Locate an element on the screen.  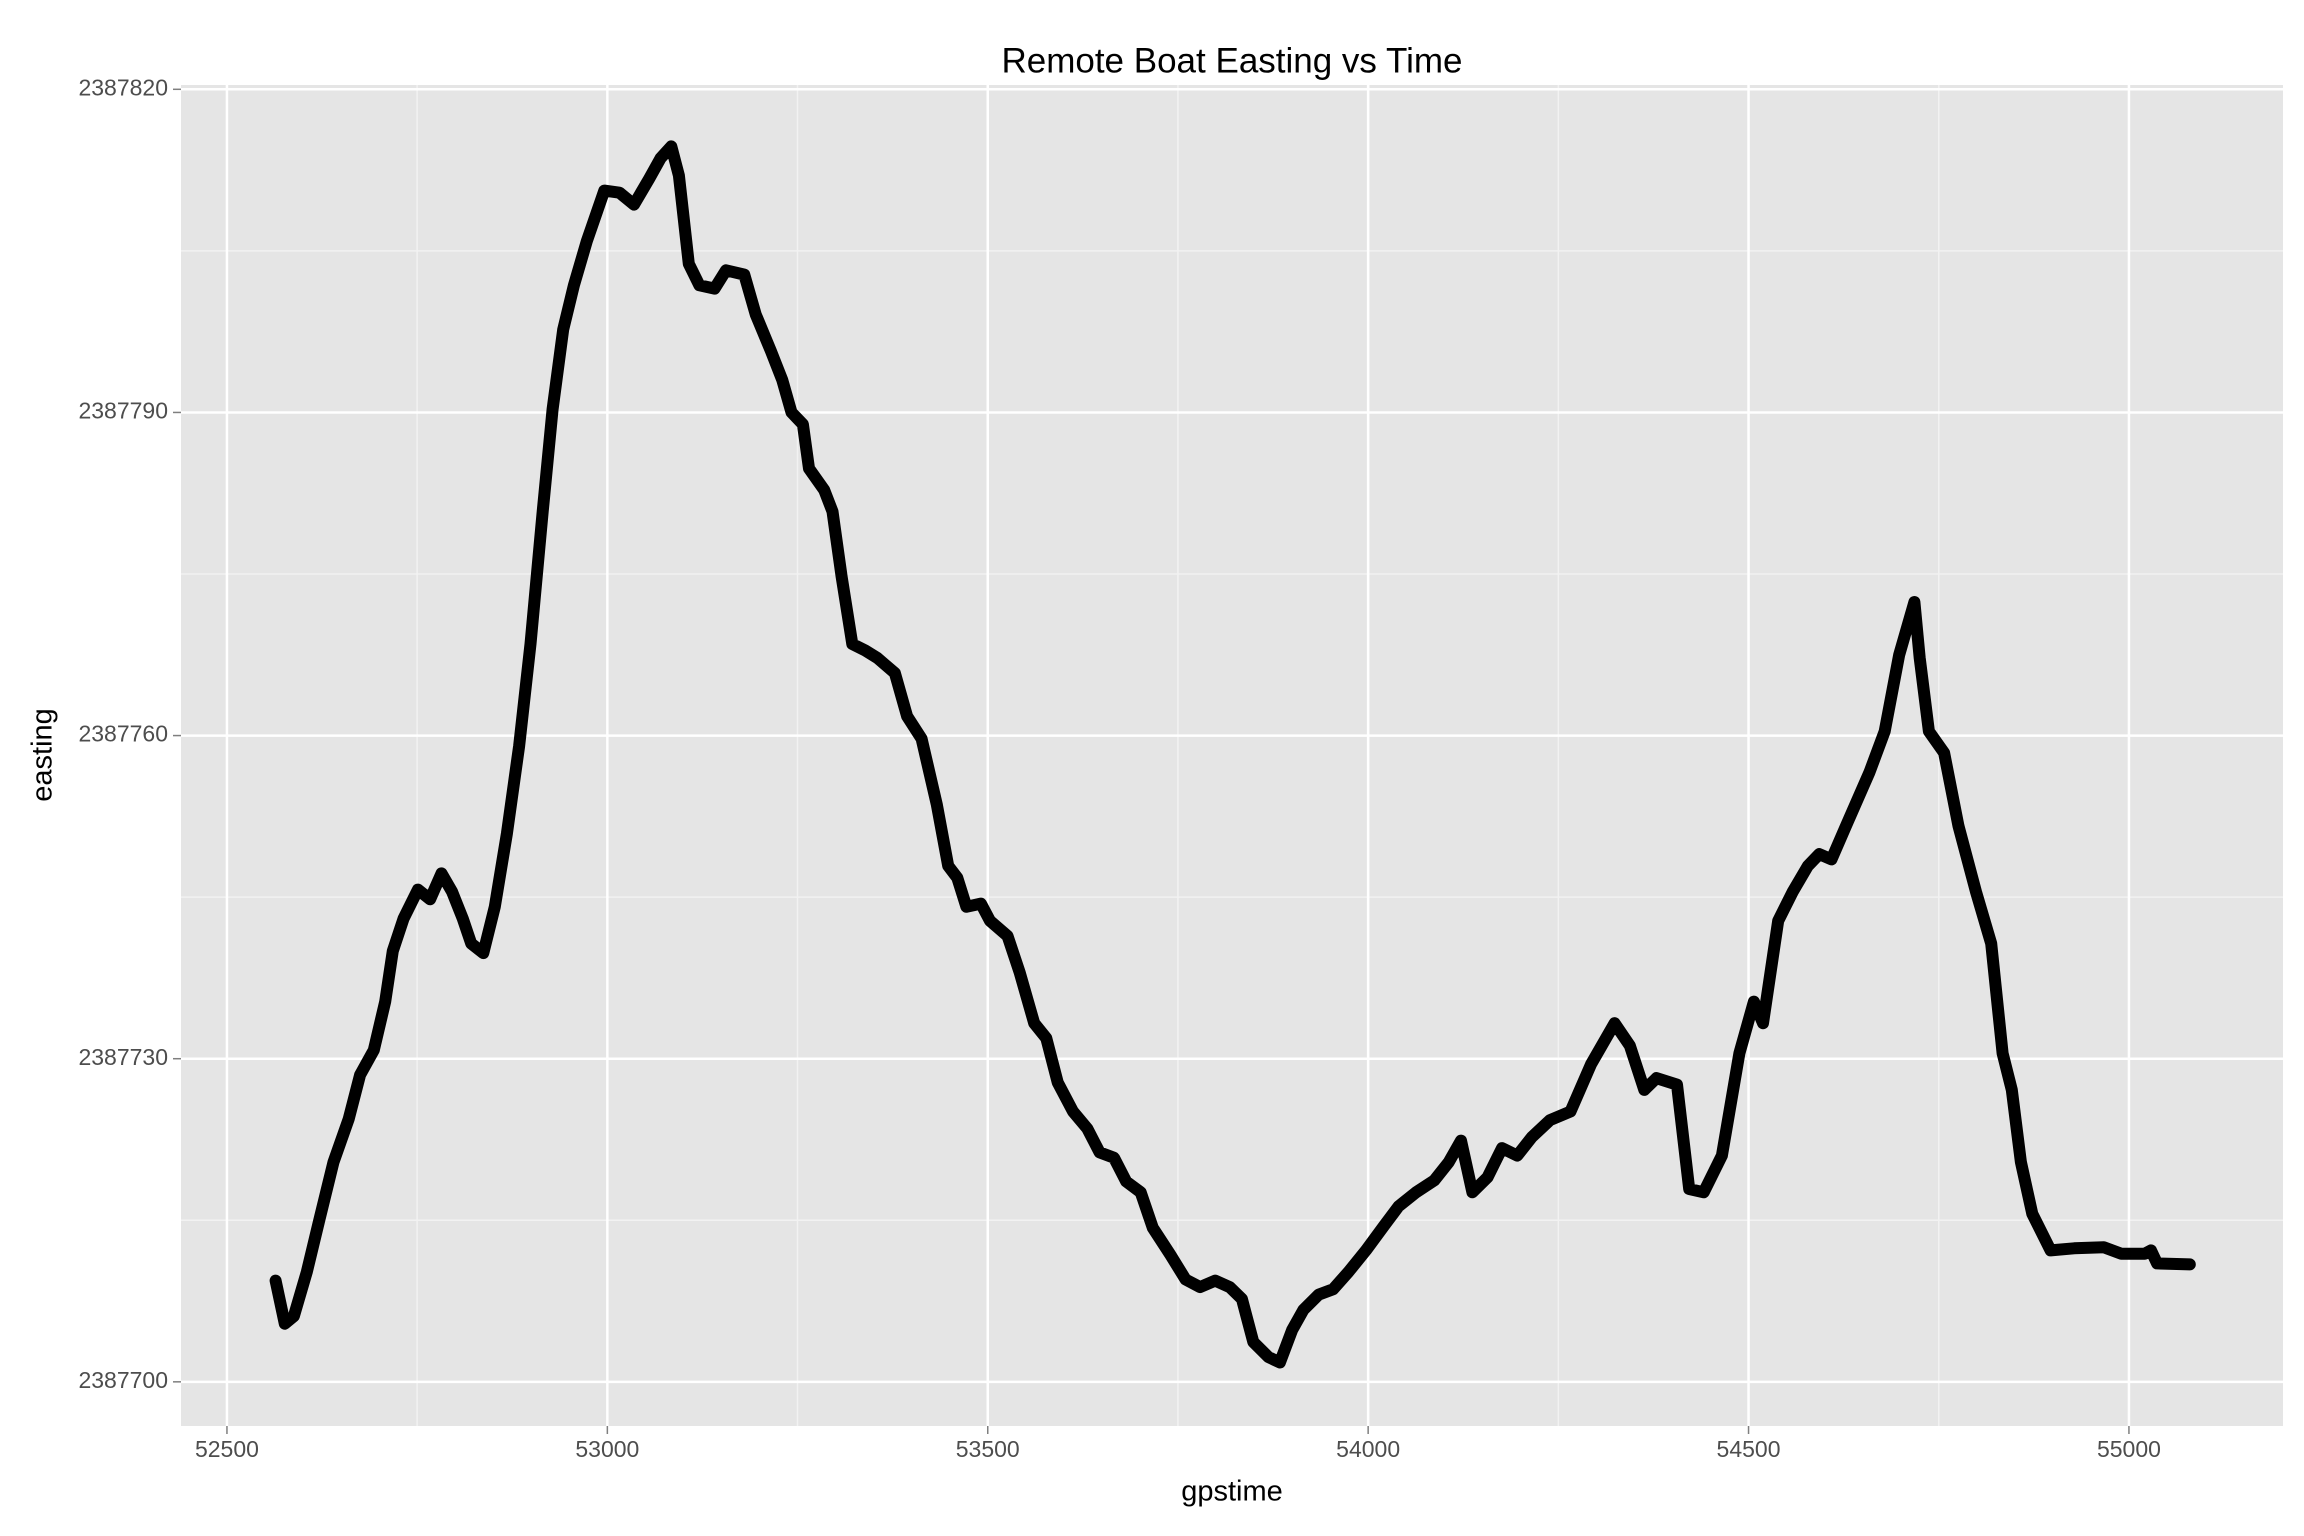
y-tick-label: 2387760 is located at coordinates (123, 734).